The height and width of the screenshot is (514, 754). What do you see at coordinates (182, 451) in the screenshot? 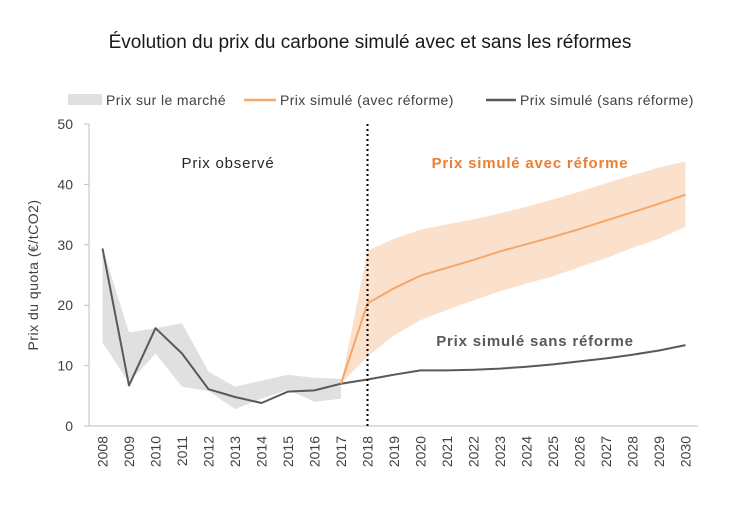
I see `x-tick-label: 2011` at bounding box center [182, 451].